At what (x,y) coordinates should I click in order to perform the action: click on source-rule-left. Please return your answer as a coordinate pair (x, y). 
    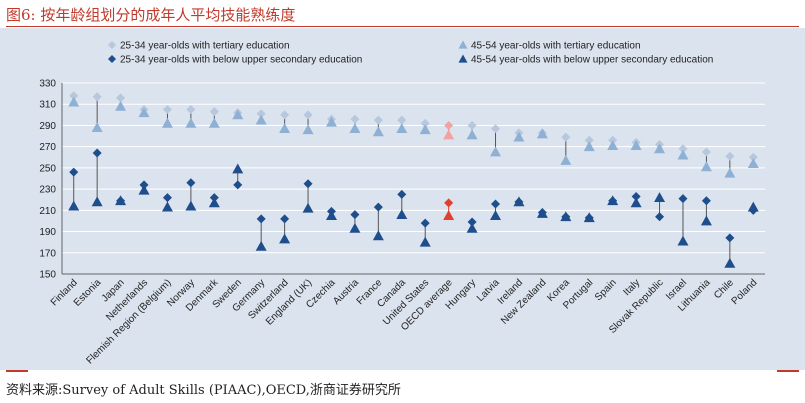
    Looking at the image, I should click on (17, 371).